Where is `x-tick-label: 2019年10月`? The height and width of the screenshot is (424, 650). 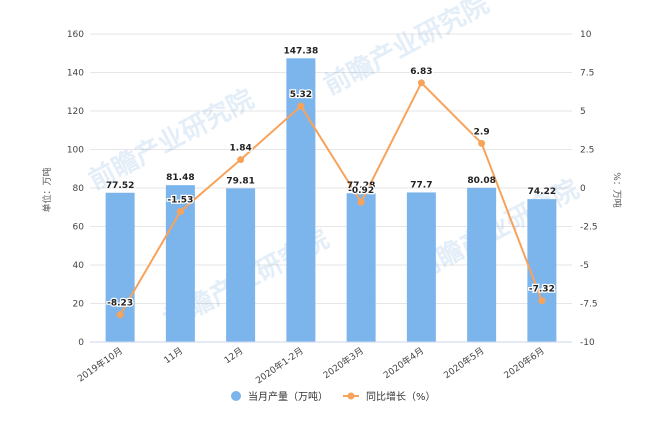 x-tick-label: 2019年10月 is located at coordinates (100, 365).